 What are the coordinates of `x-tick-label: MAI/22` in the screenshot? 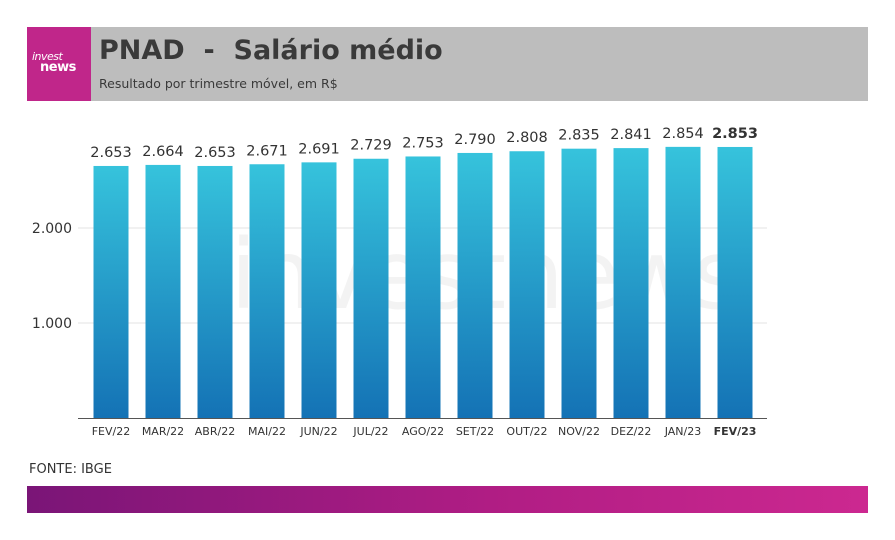 It's located at (267, 431).